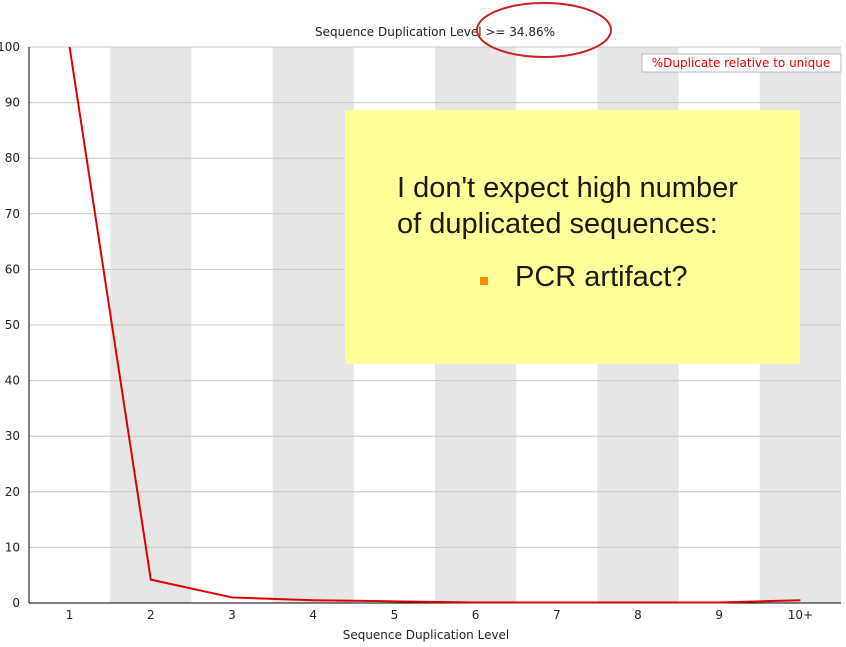 The width and height of the screenshot is (846, 647). What do you see at coordinates (12, 103) in the screenshot?
I see `y-tick-label-90: 90` at bounding box center [12, 103].